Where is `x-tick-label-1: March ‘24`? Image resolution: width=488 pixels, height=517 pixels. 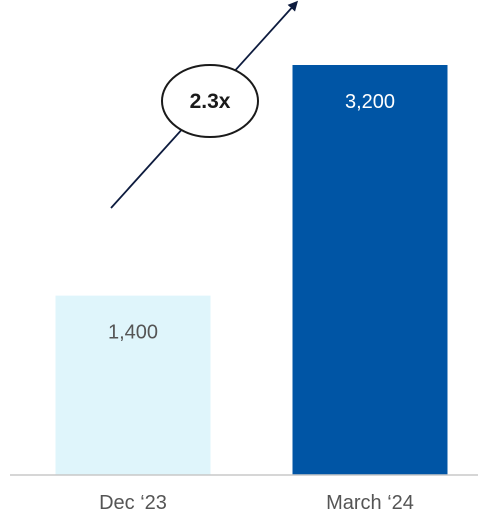
x-tick-label-1: March ‘24 is located at coordinates (370, 503).